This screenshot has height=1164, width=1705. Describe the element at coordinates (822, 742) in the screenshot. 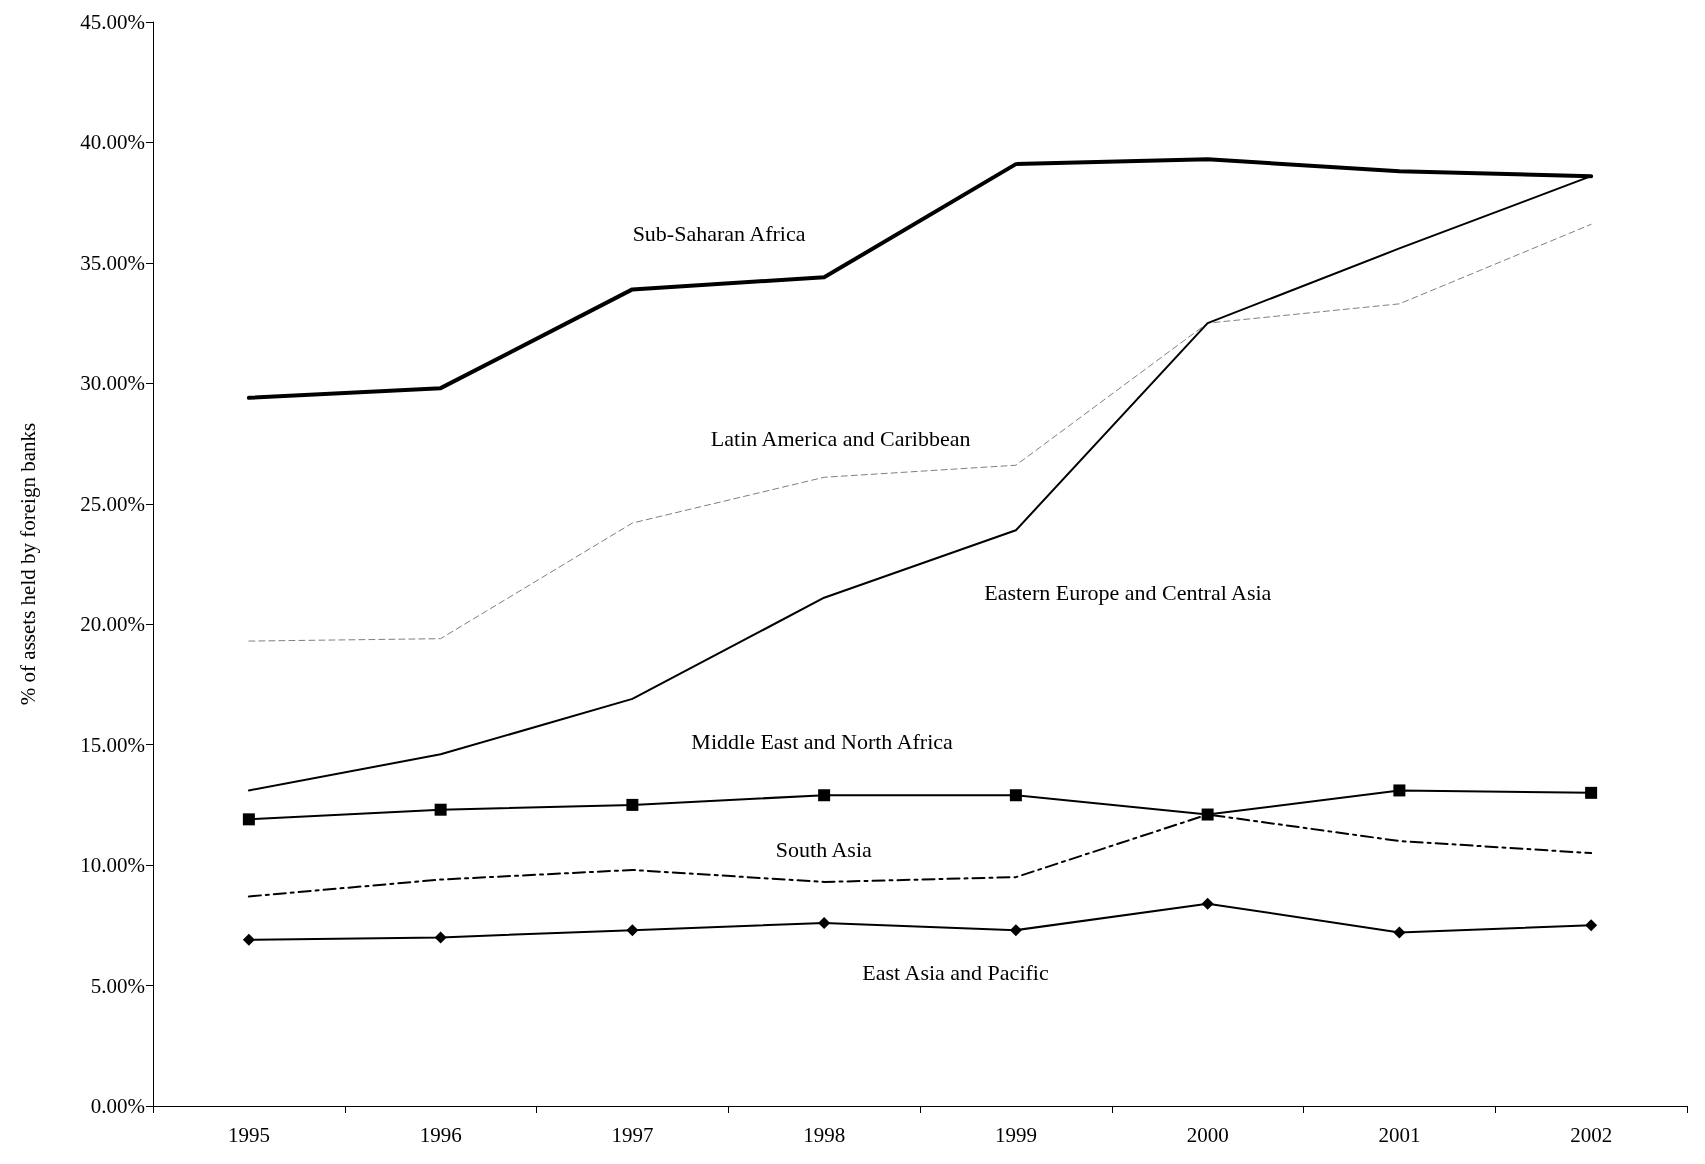

I see `series-label: Middle East and North Africa` at that location.